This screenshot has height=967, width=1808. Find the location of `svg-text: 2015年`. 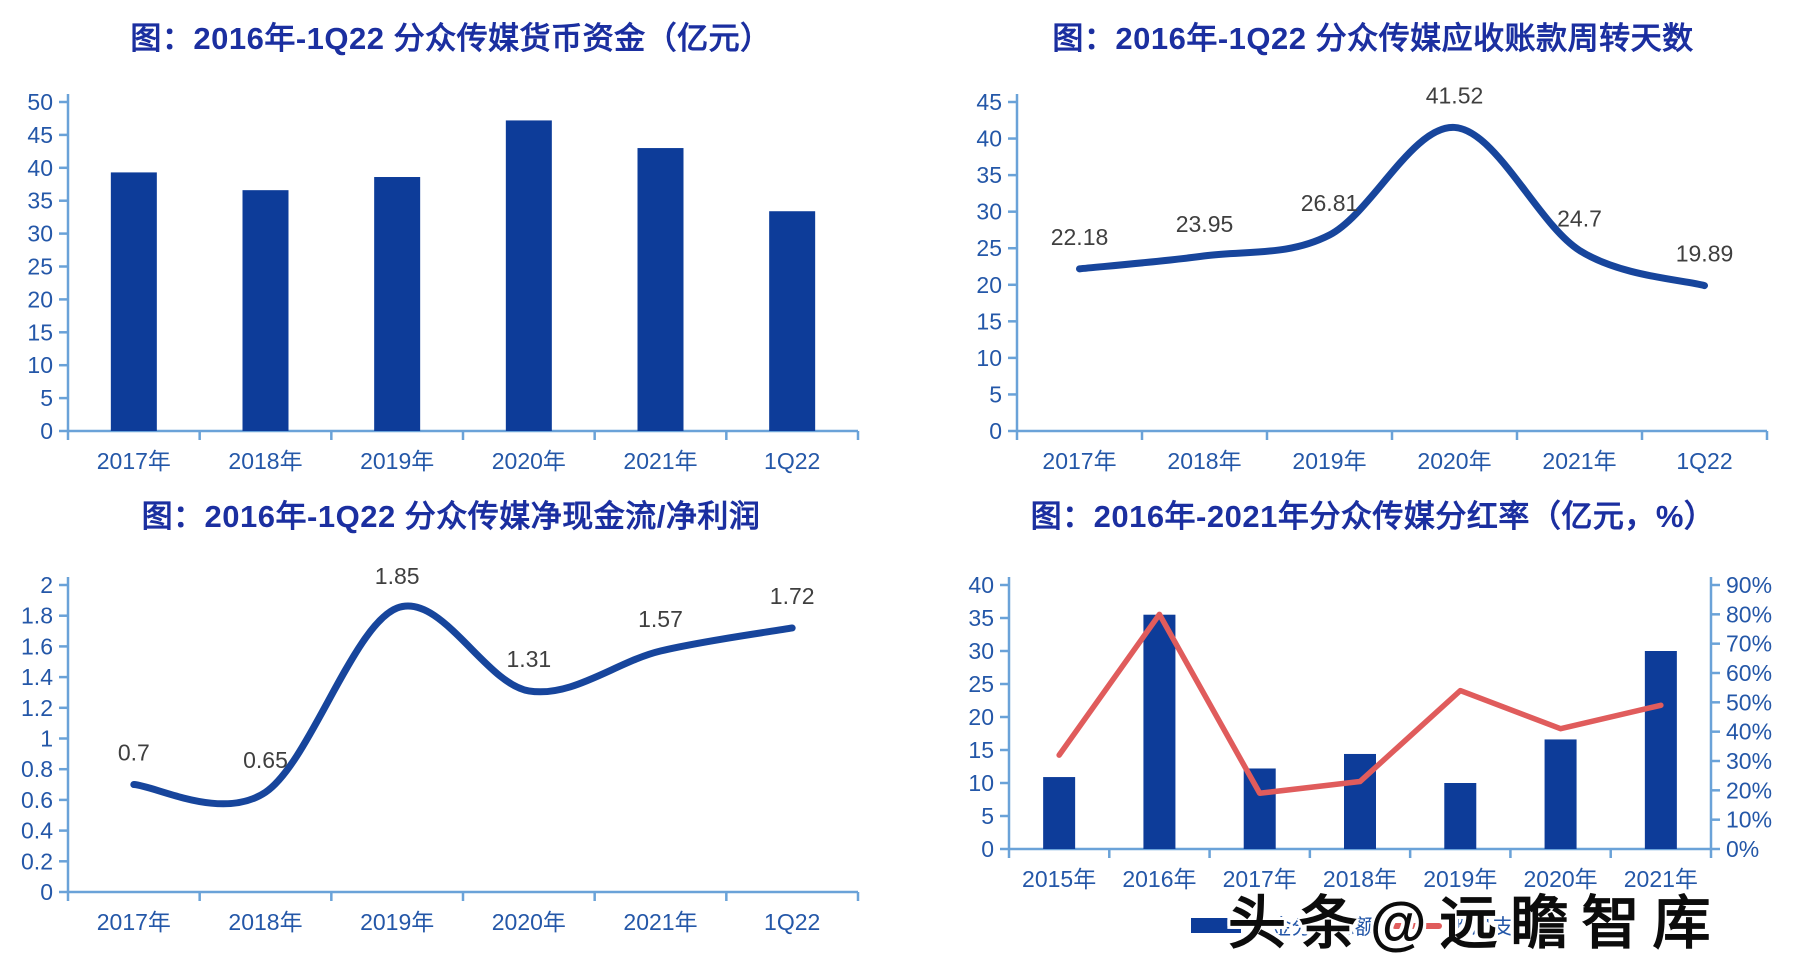

svg-text: 2015年 is located at coordinates (1059, 879).